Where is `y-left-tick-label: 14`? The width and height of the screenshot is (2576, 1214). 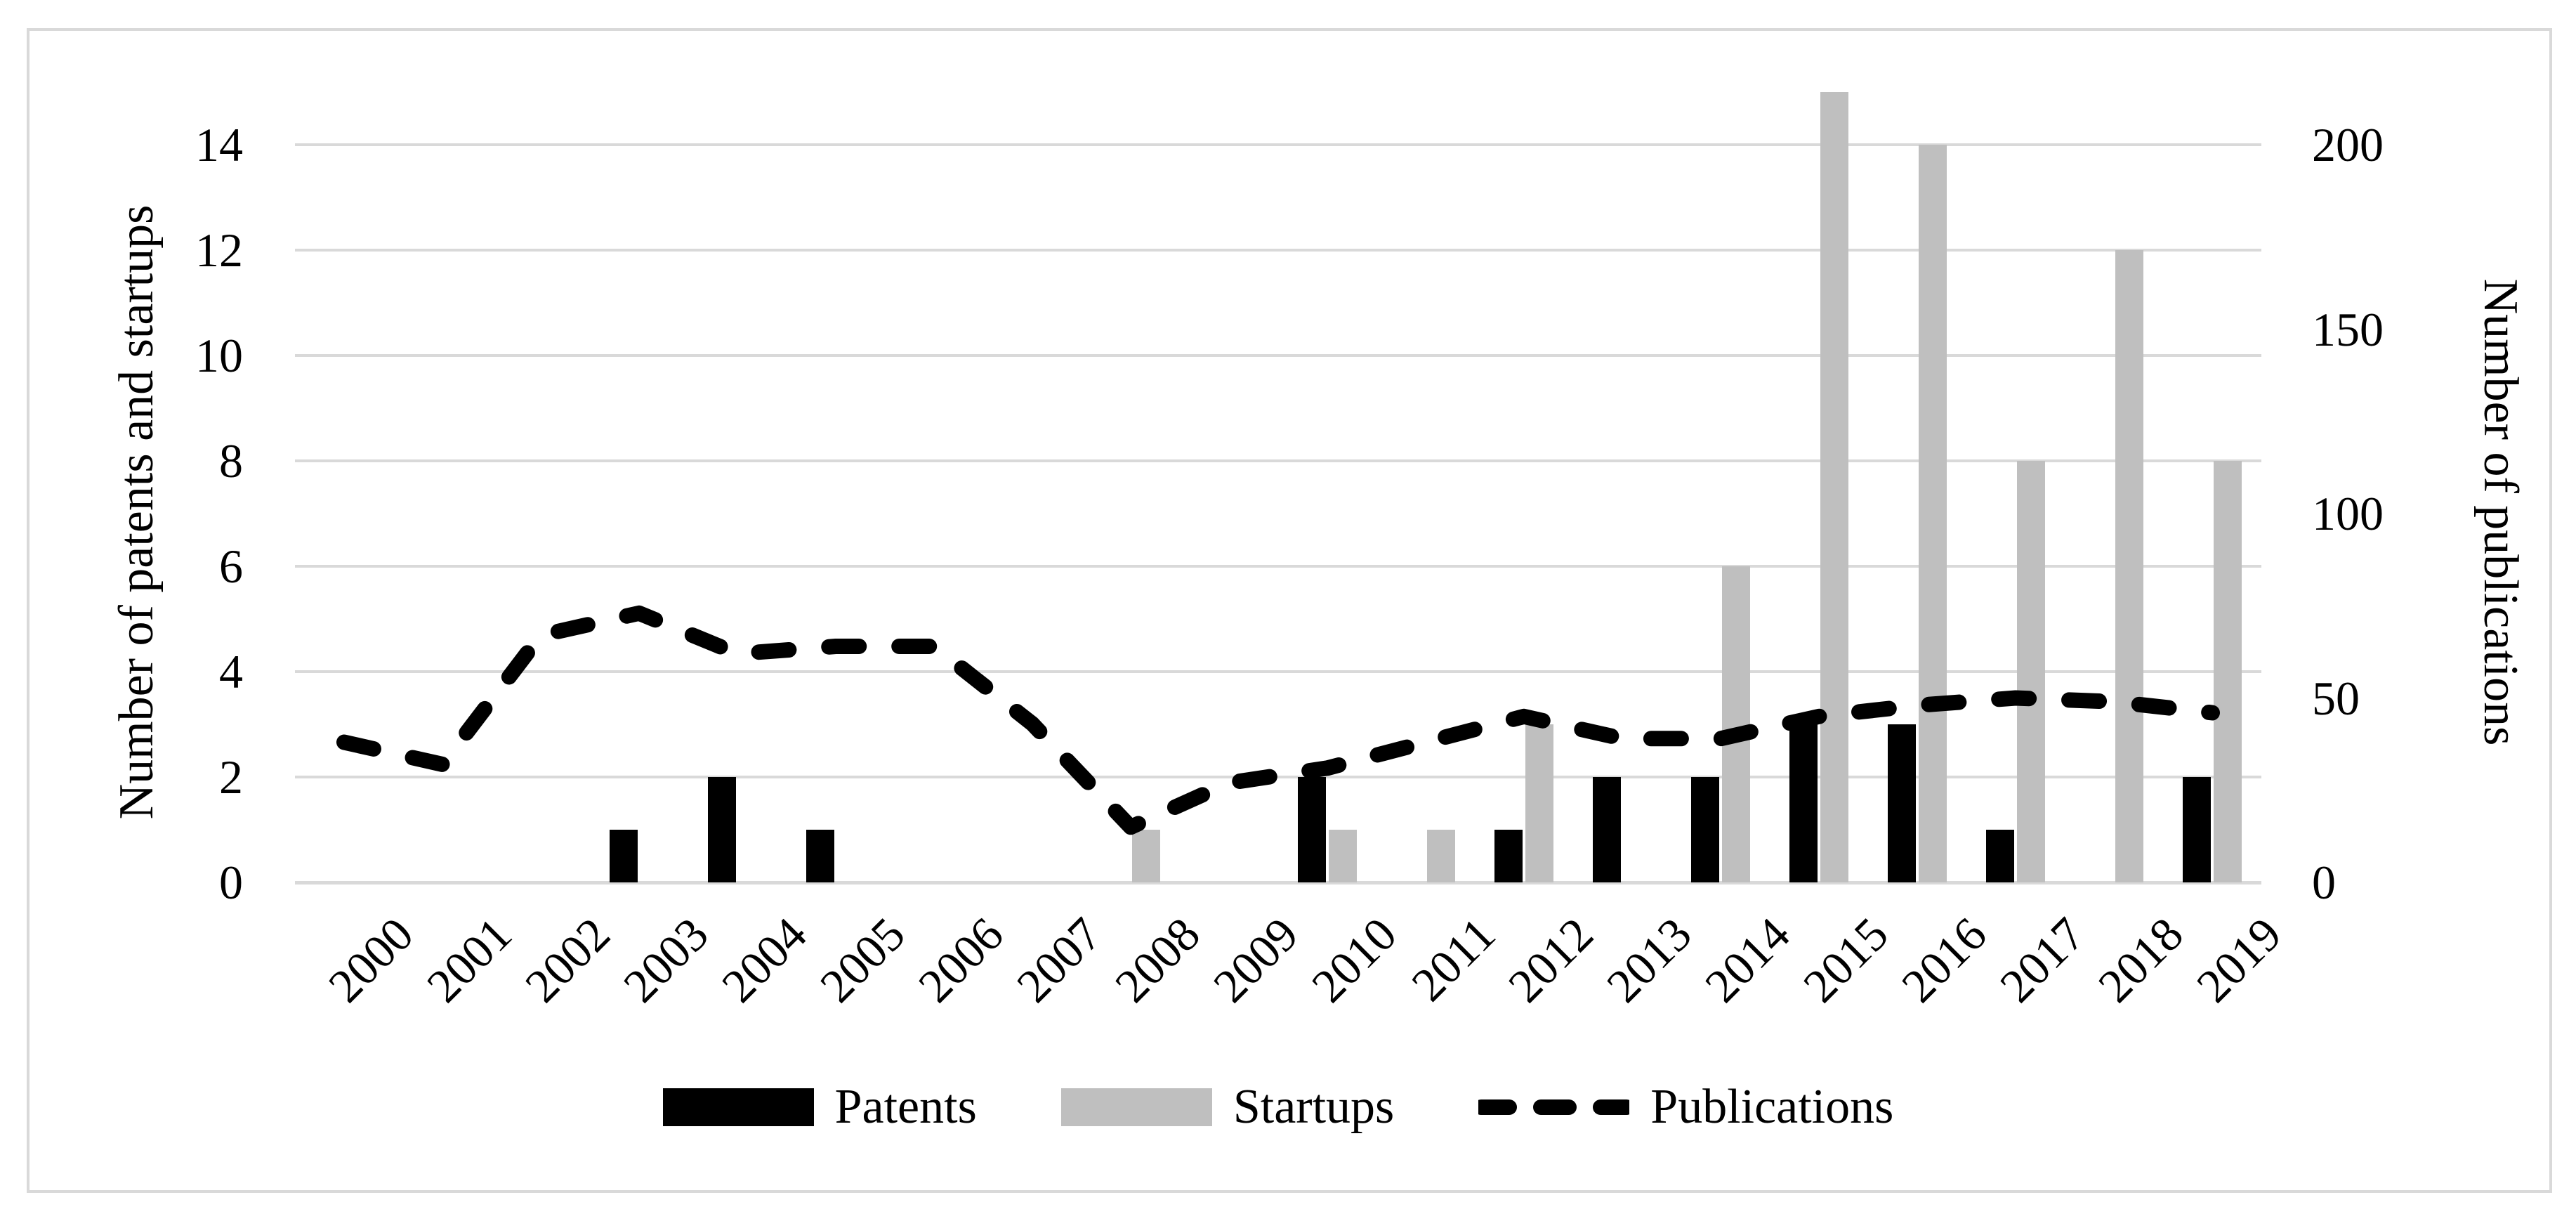 y-left-tick-label: 14 is located at coordinates (219, 144).